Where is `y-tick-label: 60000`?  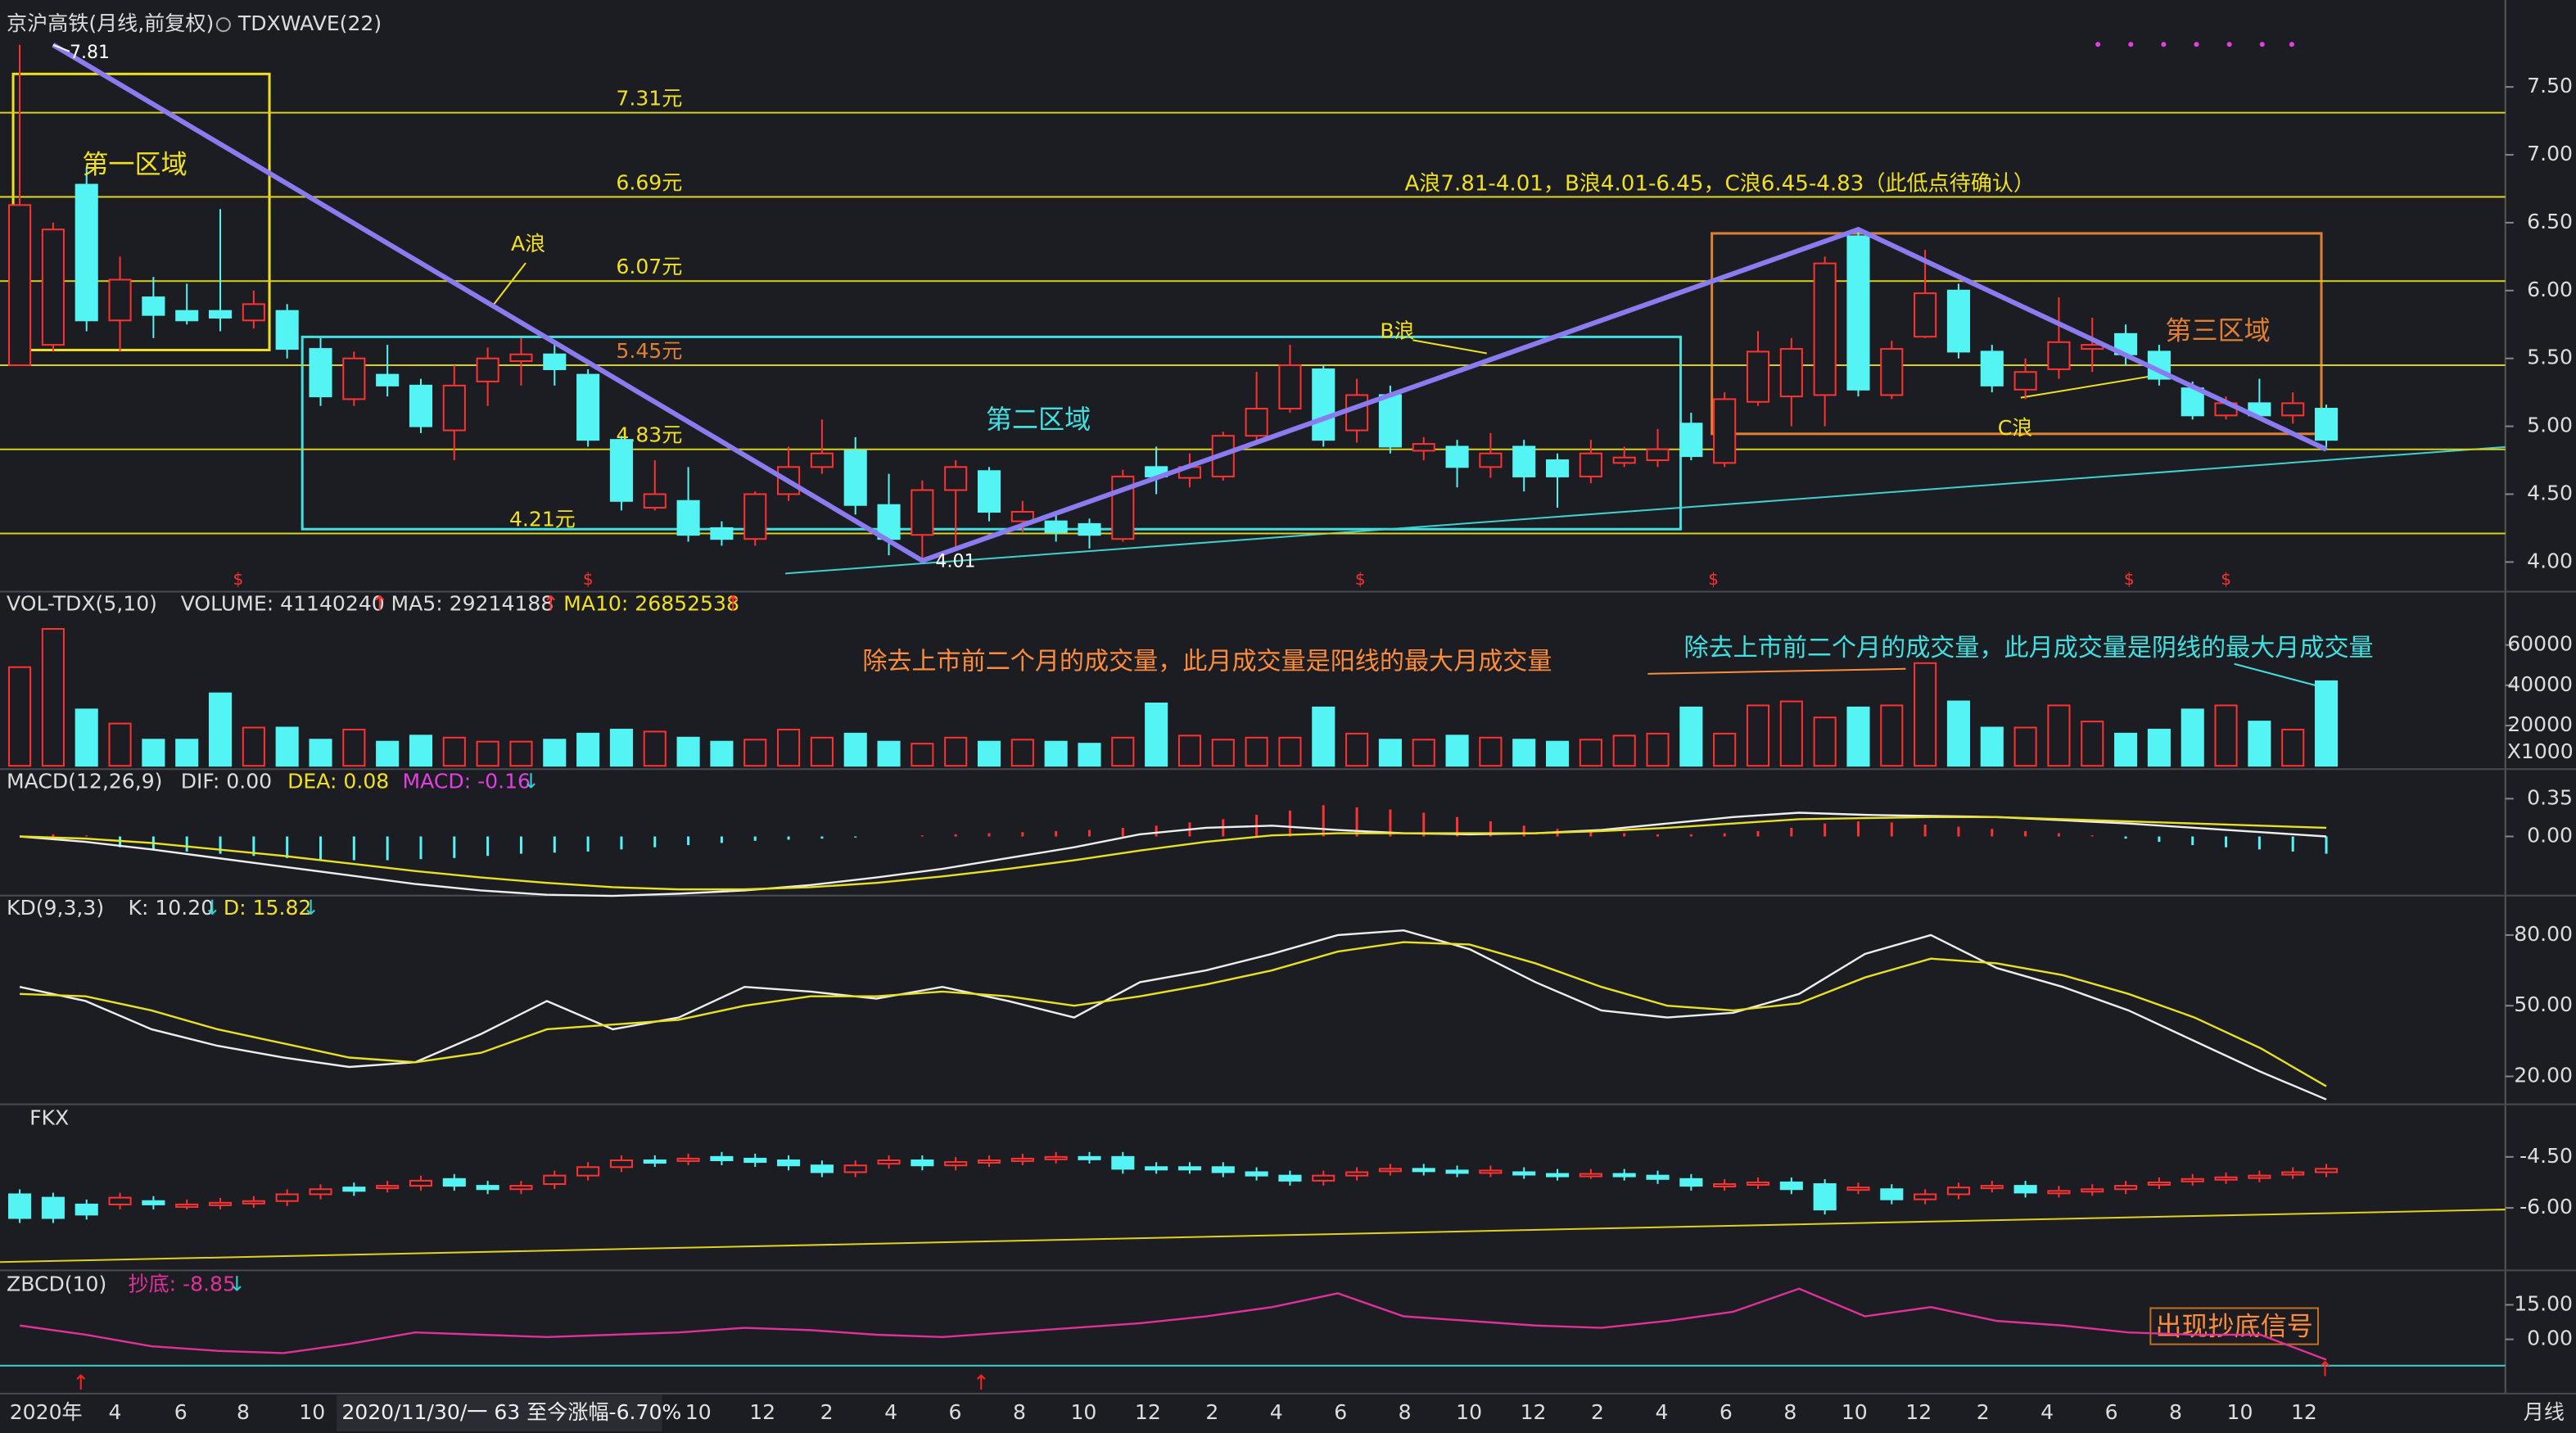 y-tick-label: 60000 is located at coordinates (2540, 644).